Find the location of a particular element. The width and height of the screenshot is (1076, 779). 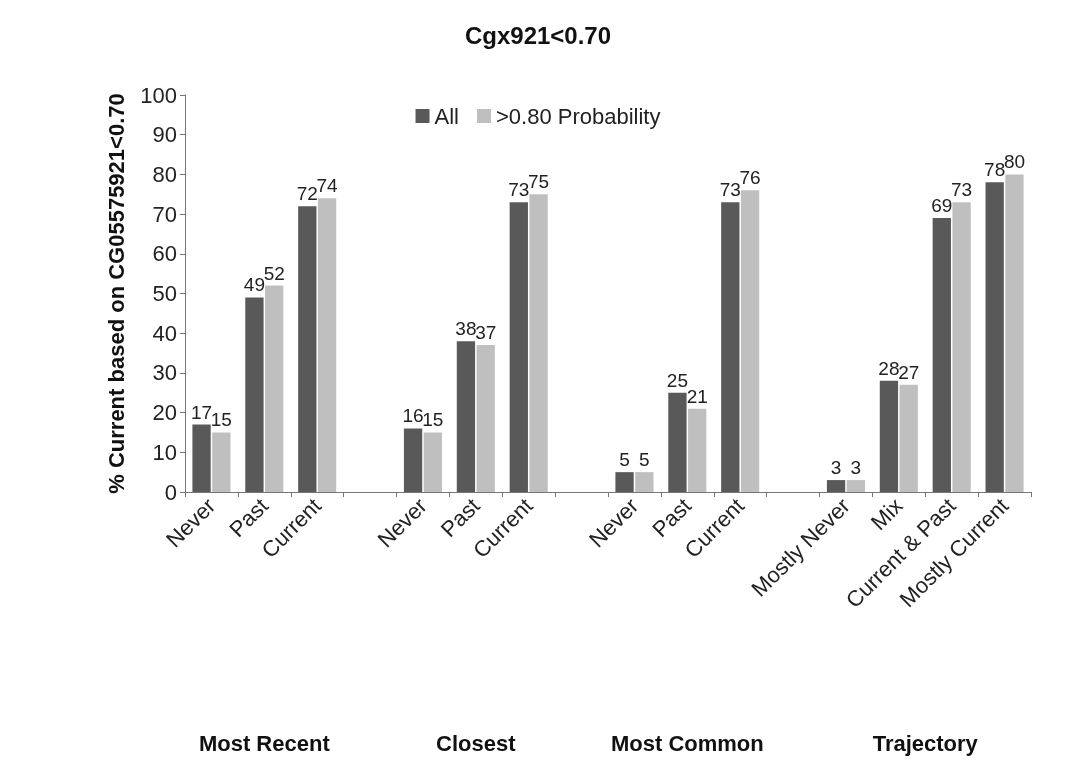

text: Most Recent is located at coordinates (264, 743).